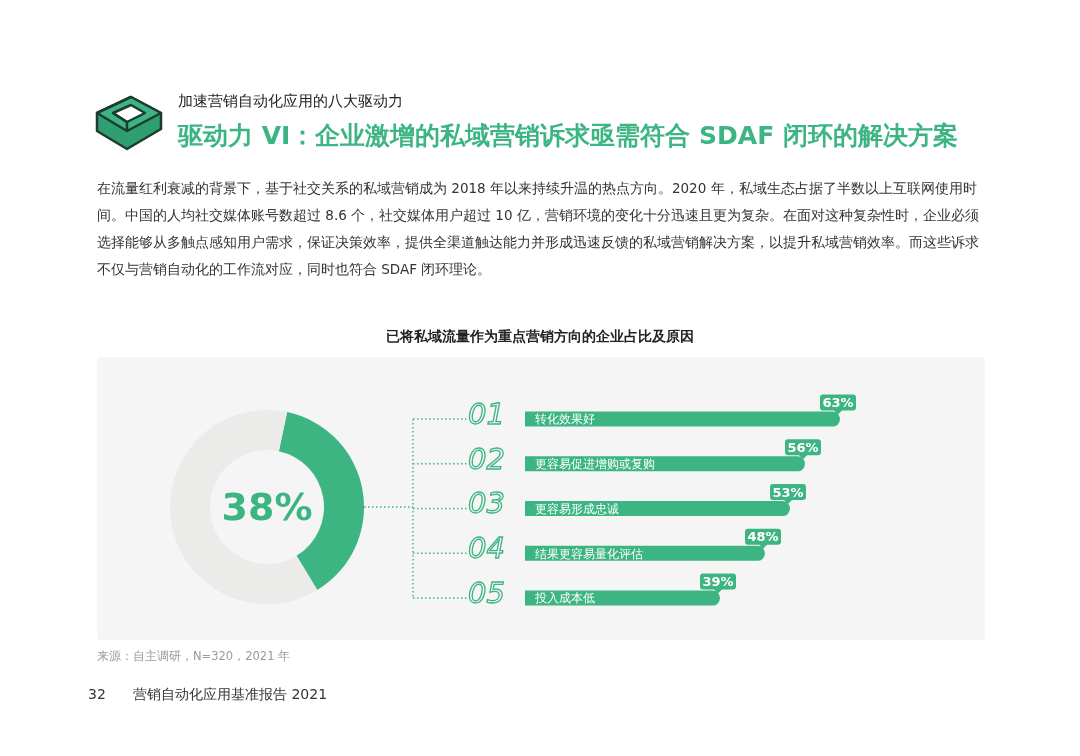 This screenshot has width=1080, height=756. Describe the element at coordinates (577, 508) in the screenshot. I see `y-tick-label: 更容易形成忠诚` at that location.